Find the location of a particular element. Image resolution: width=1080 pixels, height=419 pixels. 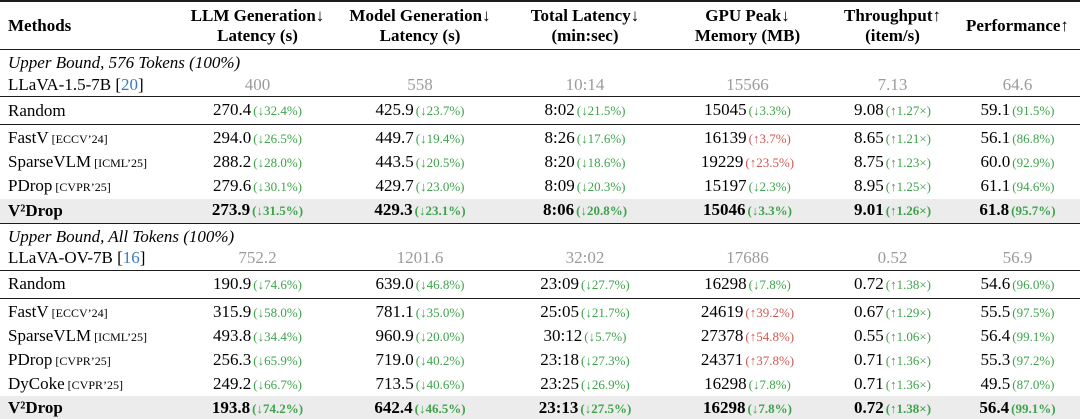

col-header-llm-latency: LLM Generation↓ Latency (s) is located at coordinates (257, 25).